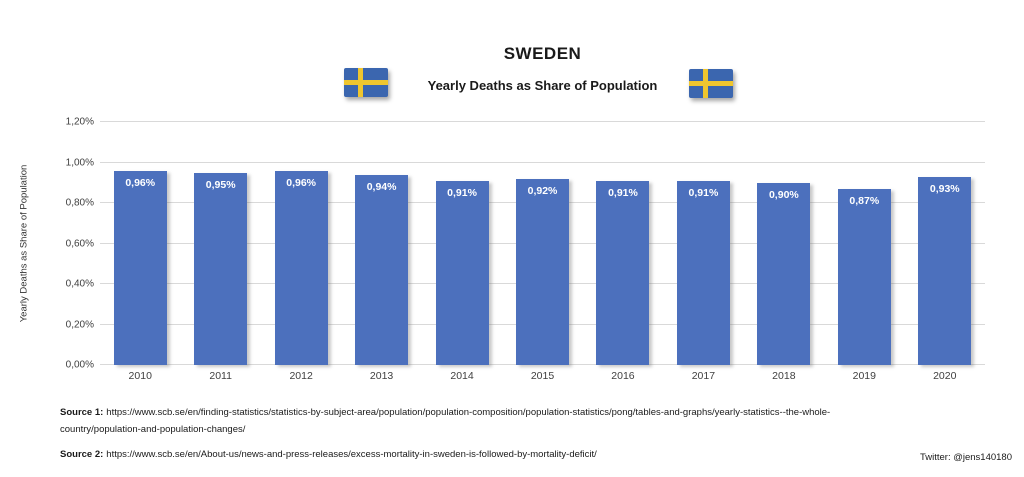  Describe the element at coordinates (784, 376) in the screenshot. I see `x-tick-label: 2018` at that location.